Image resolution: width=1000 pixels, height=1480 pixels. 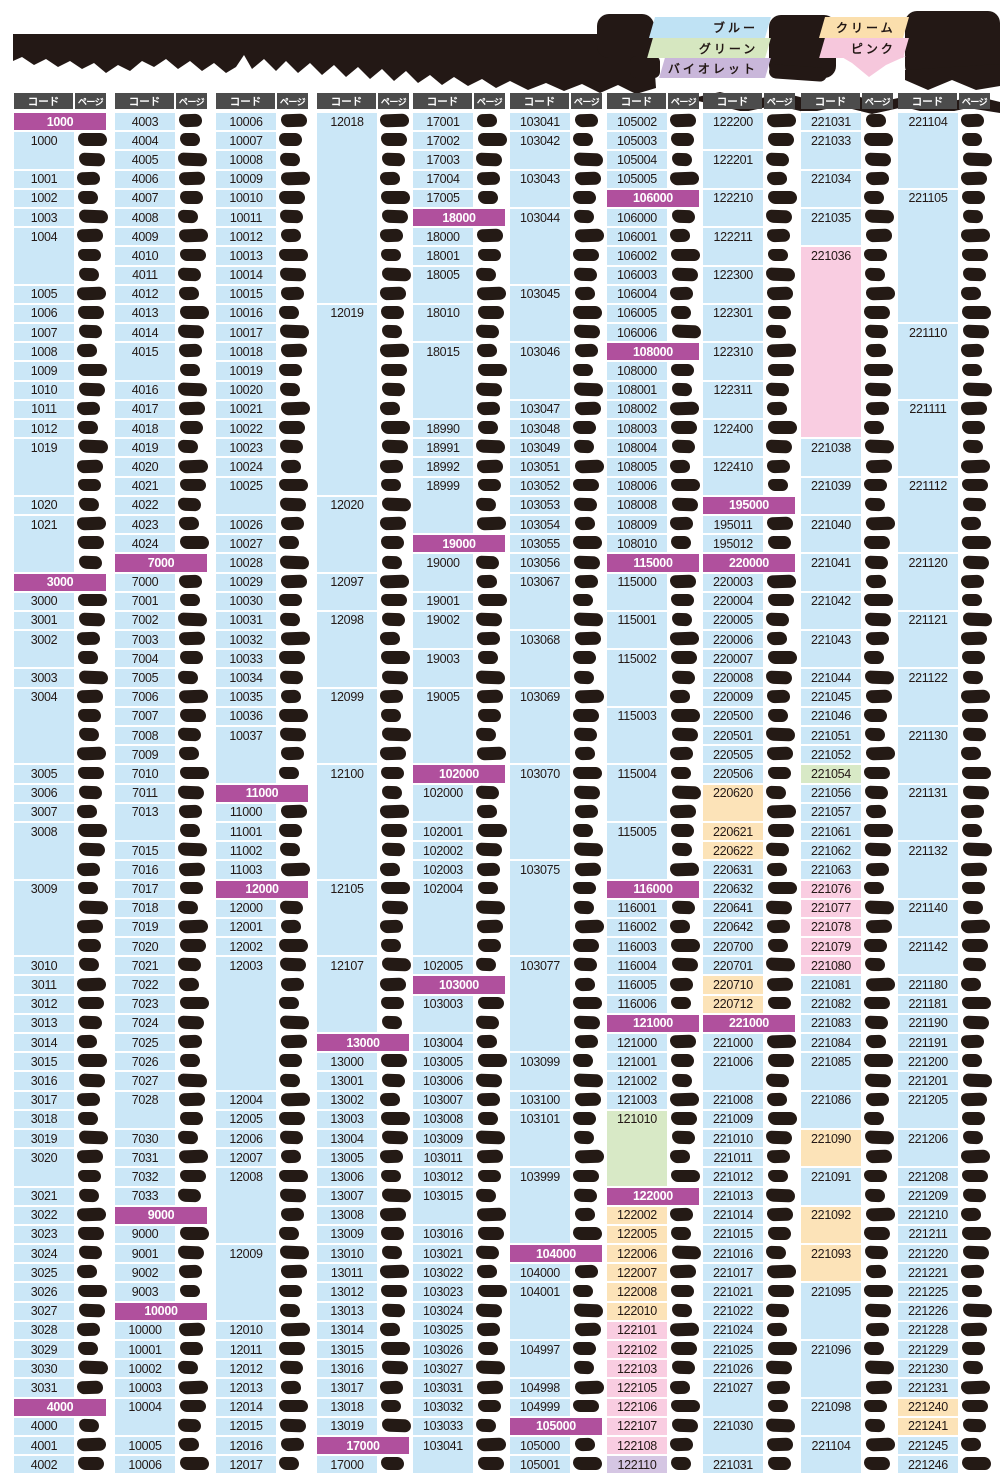 What do you see at coordinates (162, 1233) in the screenshot?
I see `code-row: 9000` at bounding box center [162, 1233].